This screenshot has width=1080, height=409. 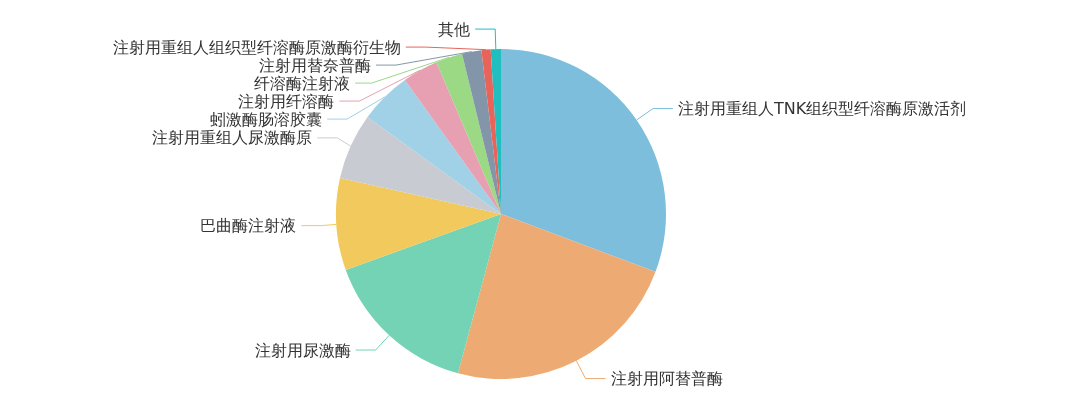 I want to click on slice-label: 注射用重组人组织型纤溶酶原激酶衍生物, so click(x=256, y=47).